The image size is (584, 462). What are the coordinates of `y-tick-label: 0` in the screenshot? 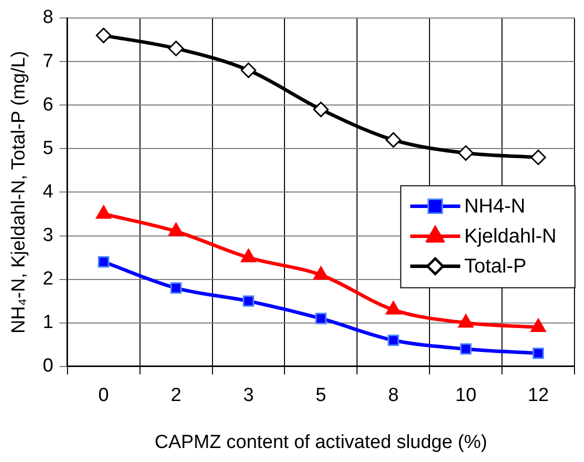 It's located at (48, 366).